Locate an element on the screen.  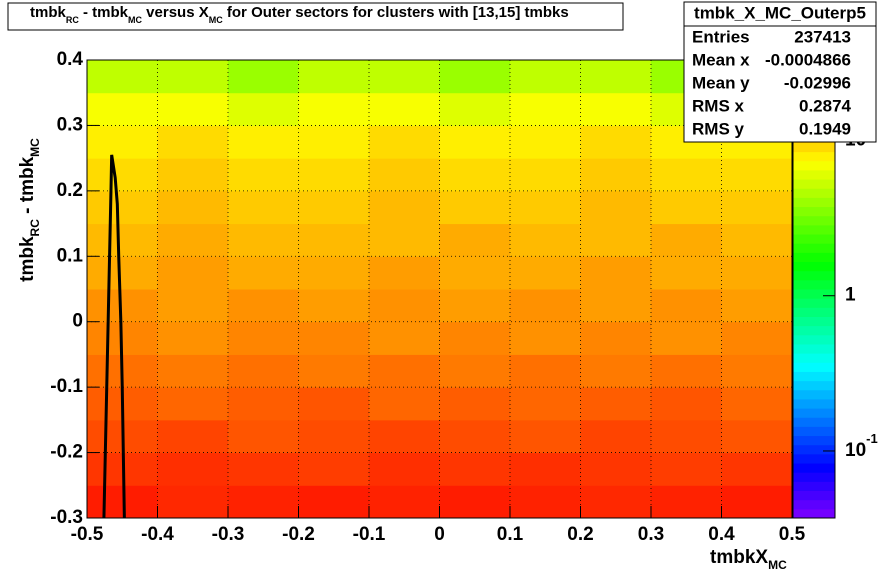
stats-value: 237413 is located at coordinates (822, 36).